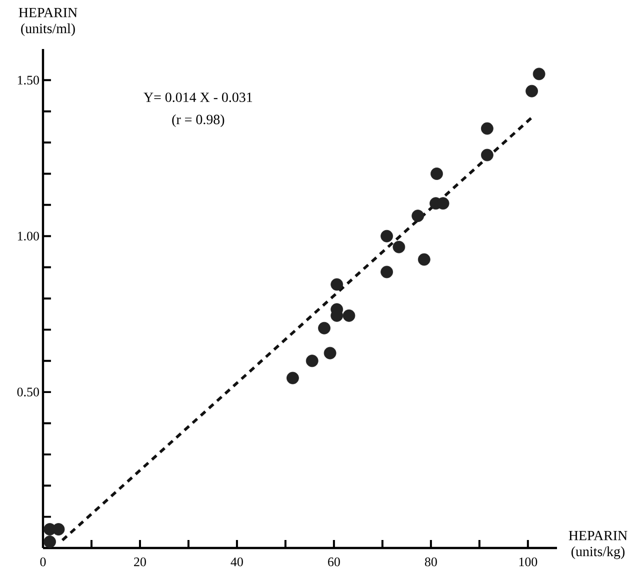 Image resolution: width=632 pixels, height=573 pixels. I want to click on x-tick-label: 40, so click(236, 562).